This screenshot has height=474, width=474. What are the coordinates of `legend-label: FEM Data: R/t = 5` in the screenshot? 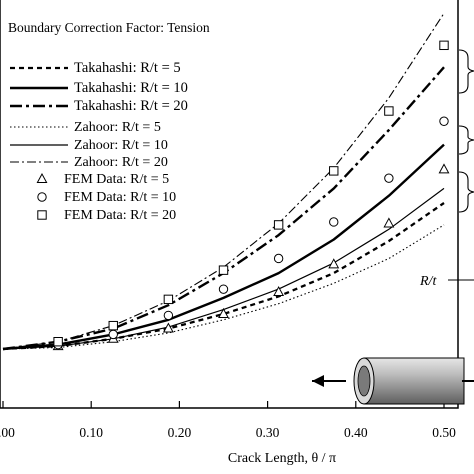 It's located at (116, 179).